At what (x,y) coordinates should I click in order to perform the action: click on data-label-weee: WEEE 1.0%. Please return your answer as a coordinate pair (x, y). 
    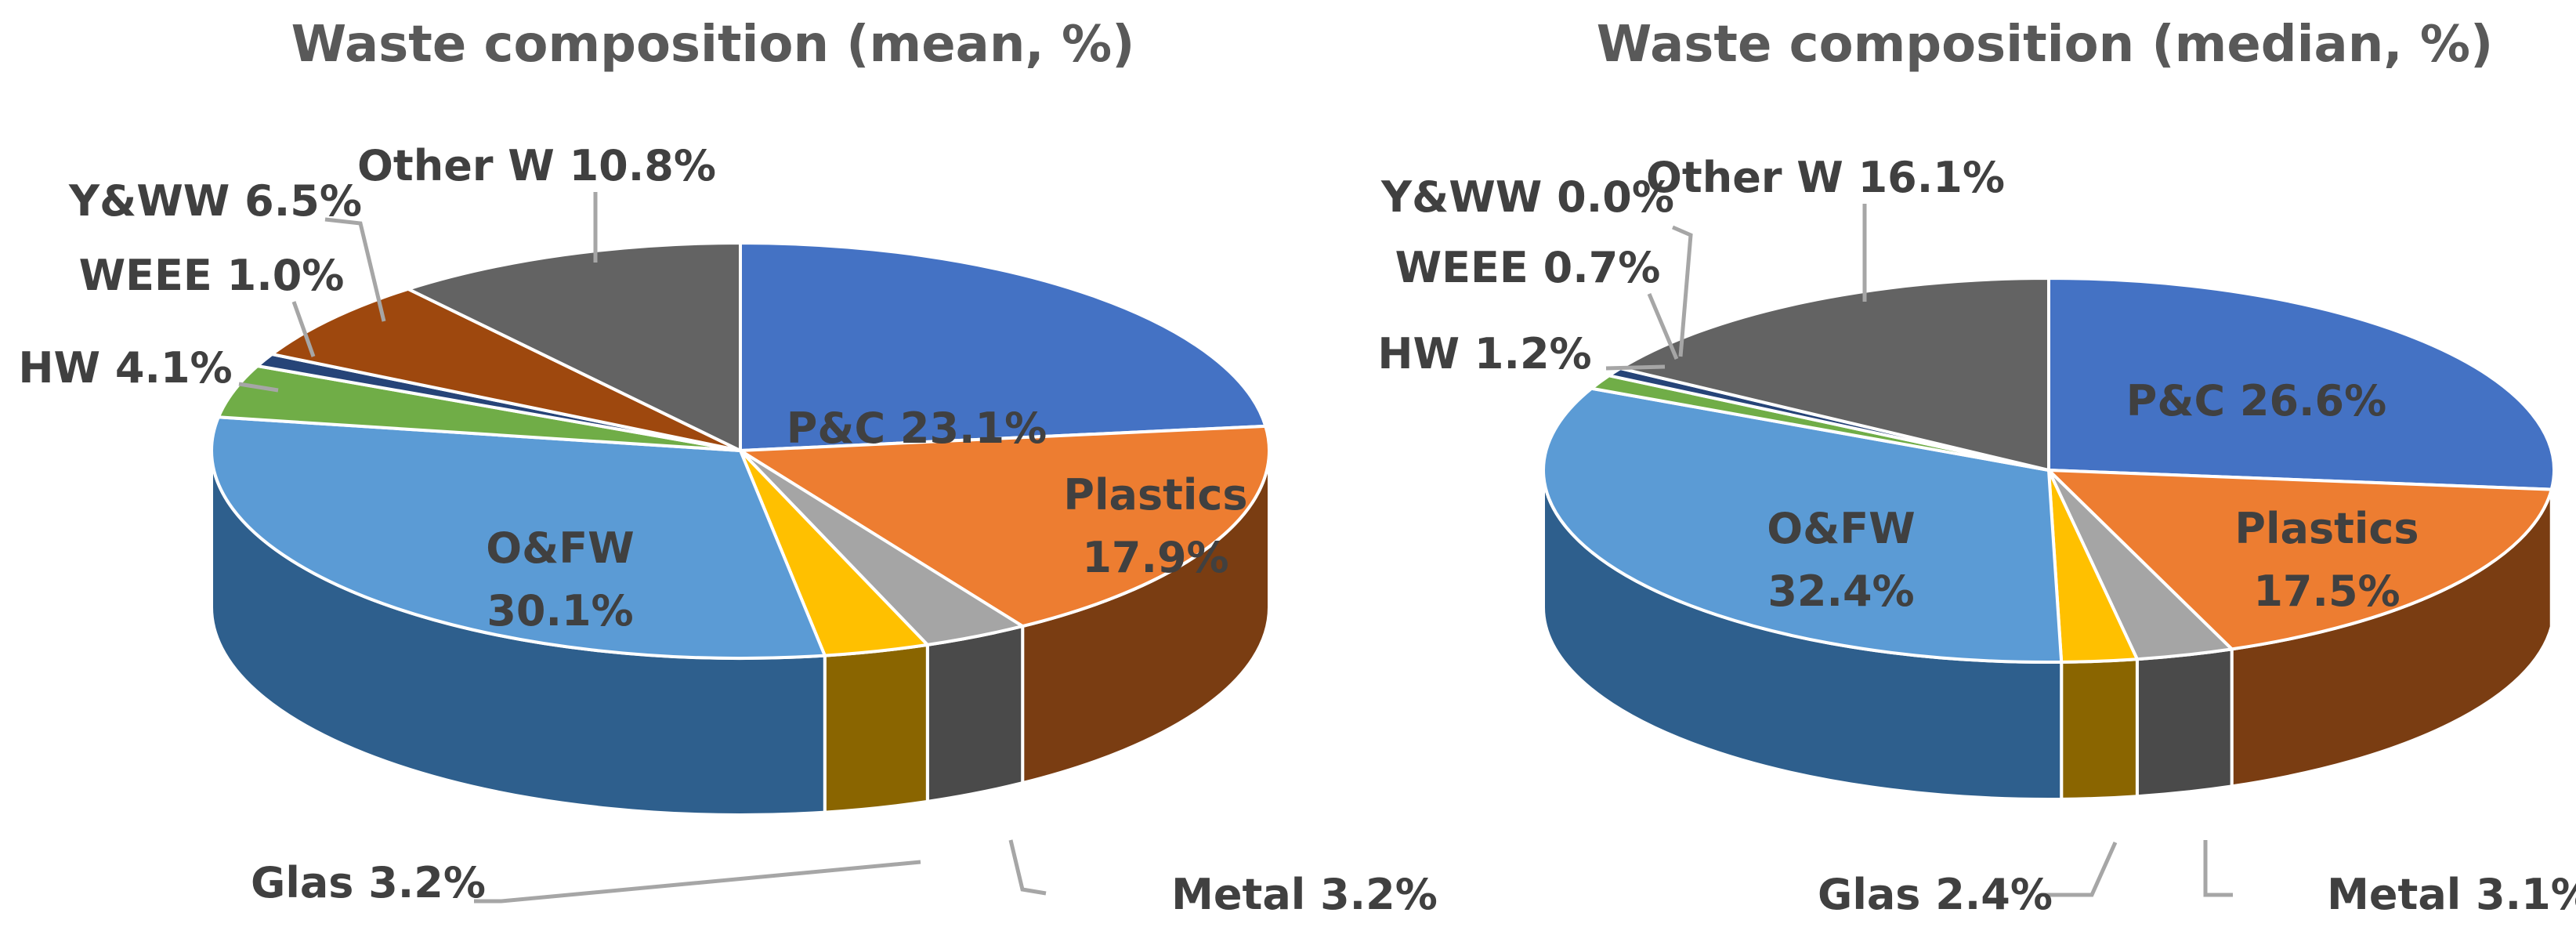
    Looking at the image, I should click on (212, 275).